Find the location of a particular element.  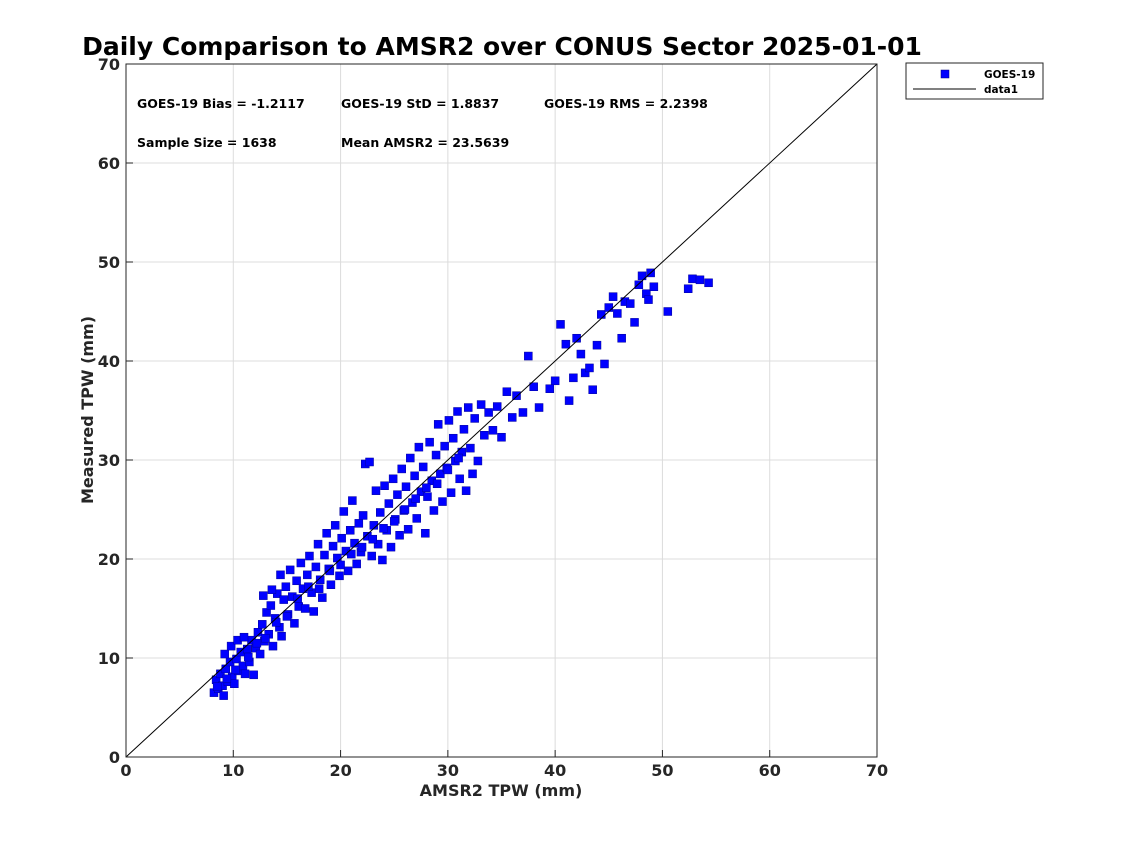

y-tick-label: 30 is located at coordinates (109, 460).